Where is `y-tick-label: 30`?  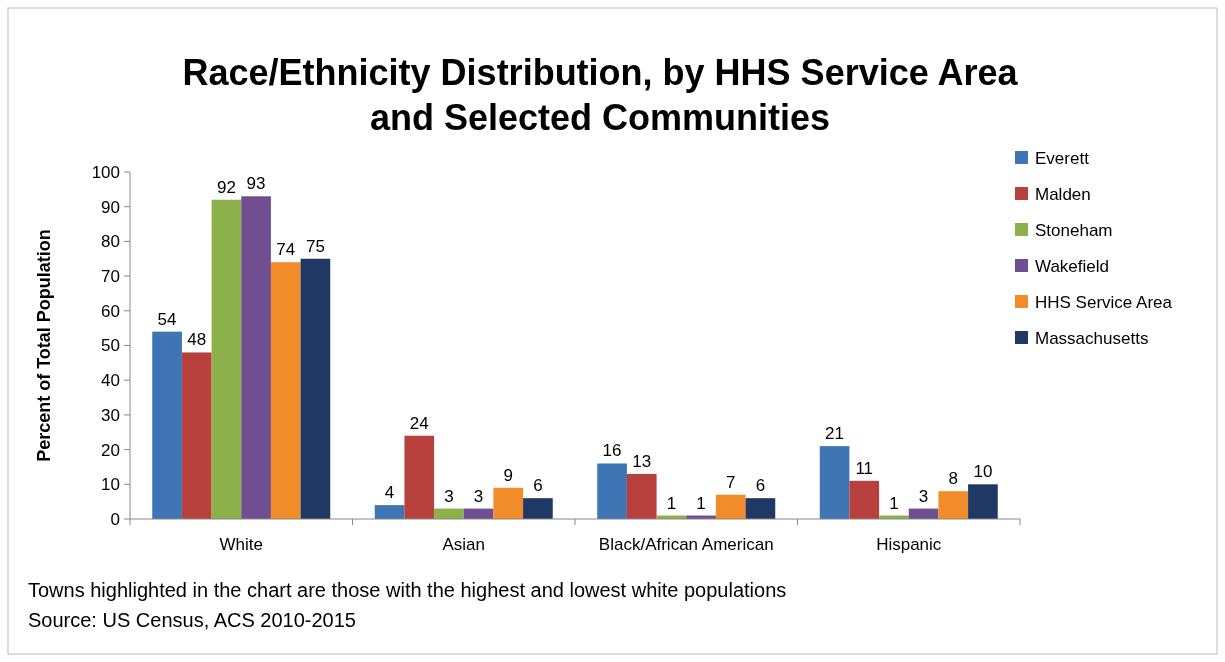
y-tick-label: 30 is located at coordinates (110, 415).